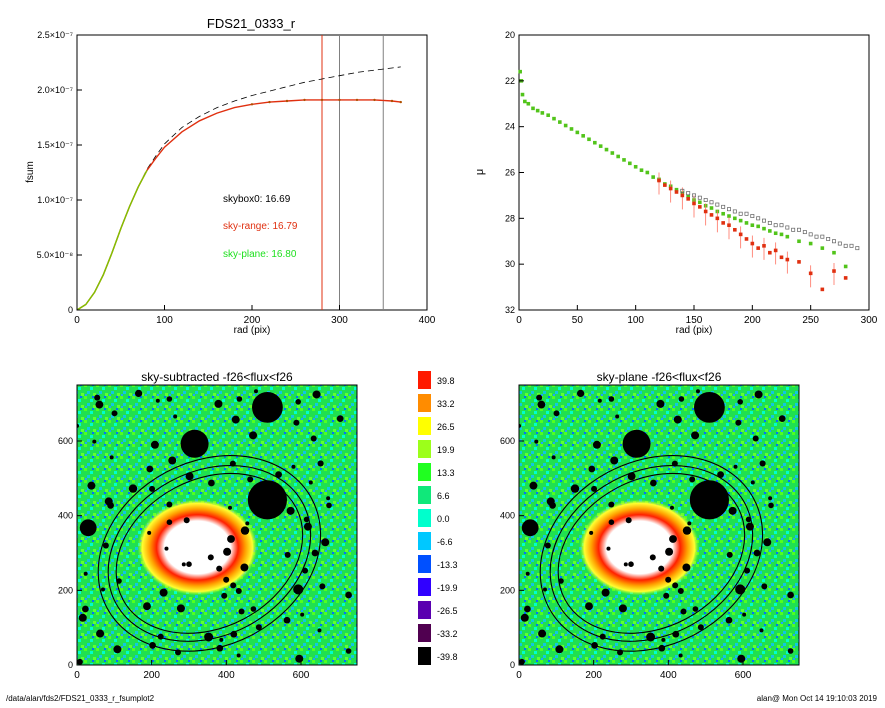 The height and width of the screenshot is (708, 885). Describe the element at coordinates (260, 226) in the screenshot. I see `annotation-sky-range: sky-range: 16.79` at that location.